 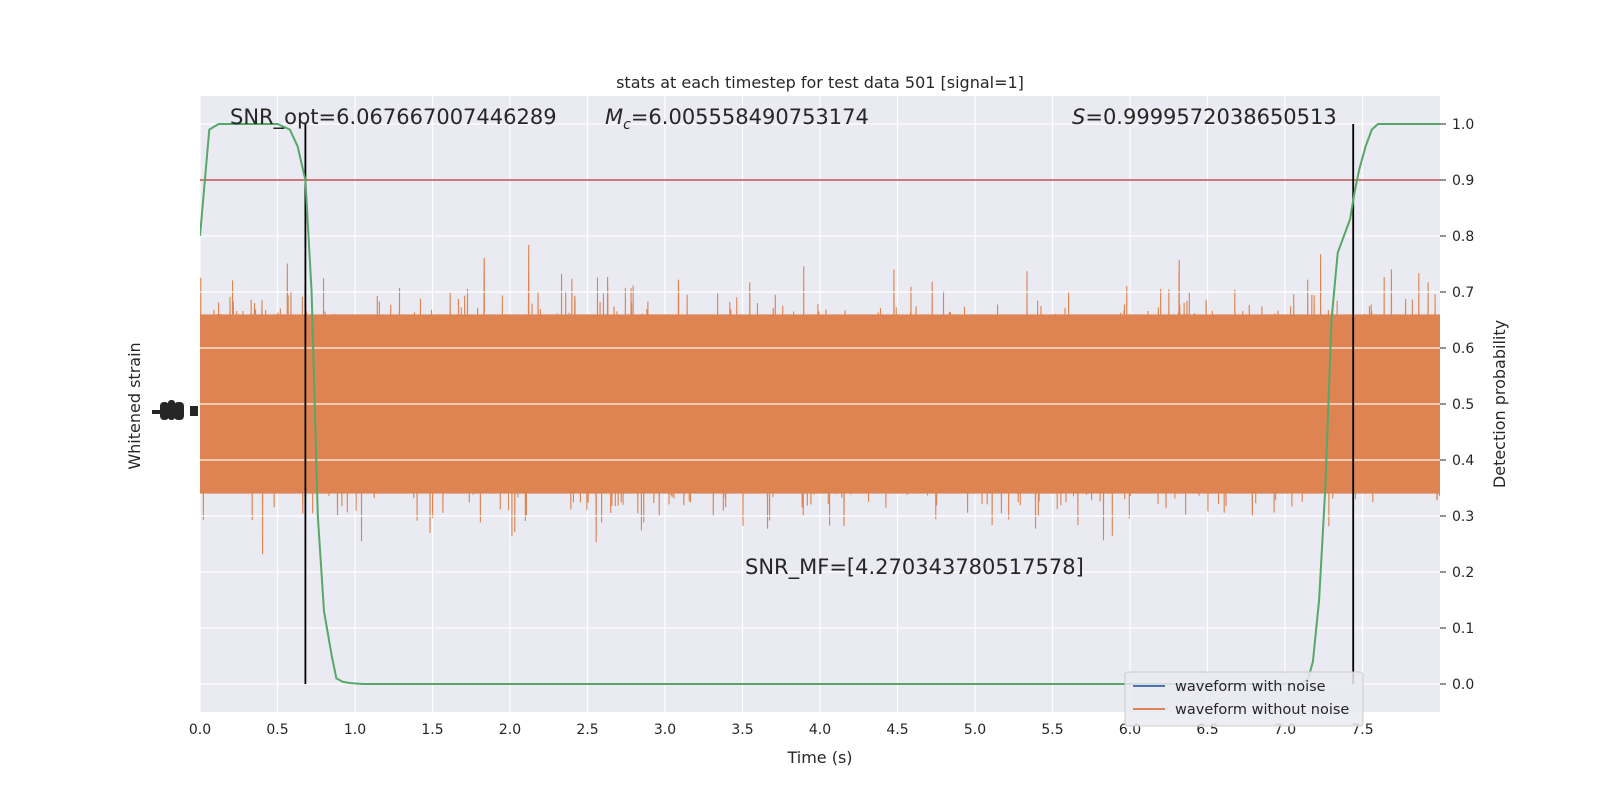 I want to click on y-tick-label: 0.5, so click(x=1463, y=405).